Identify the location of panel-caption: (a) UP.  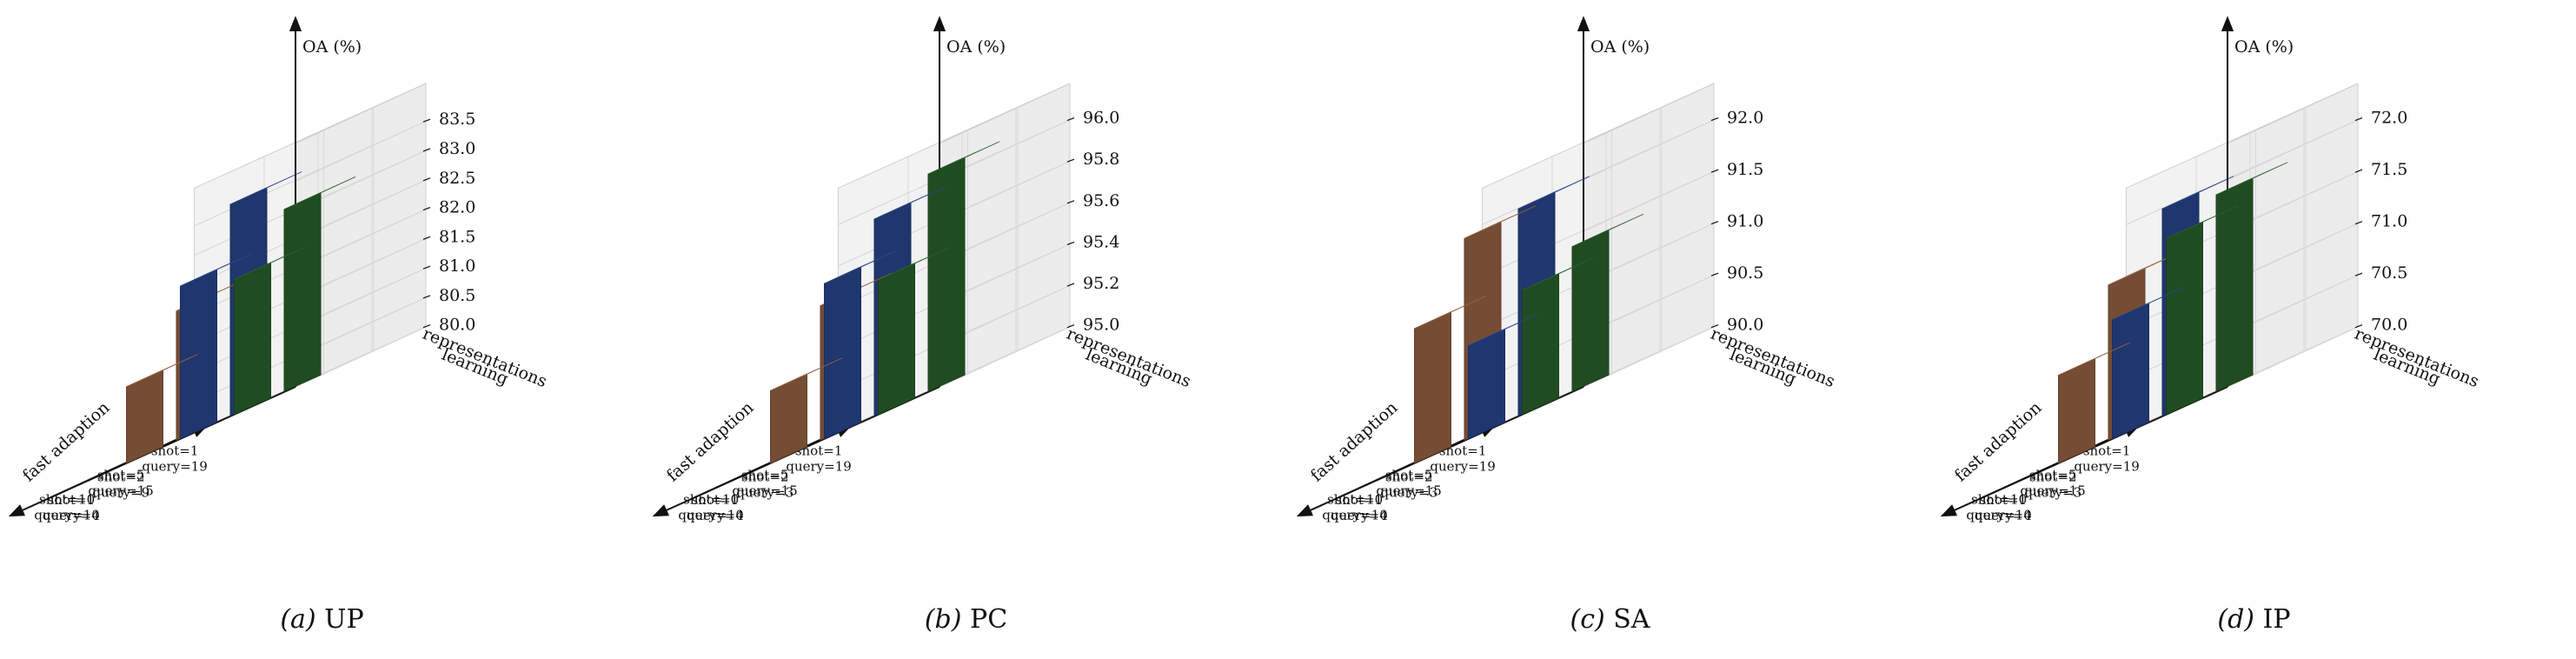
(322, 619).